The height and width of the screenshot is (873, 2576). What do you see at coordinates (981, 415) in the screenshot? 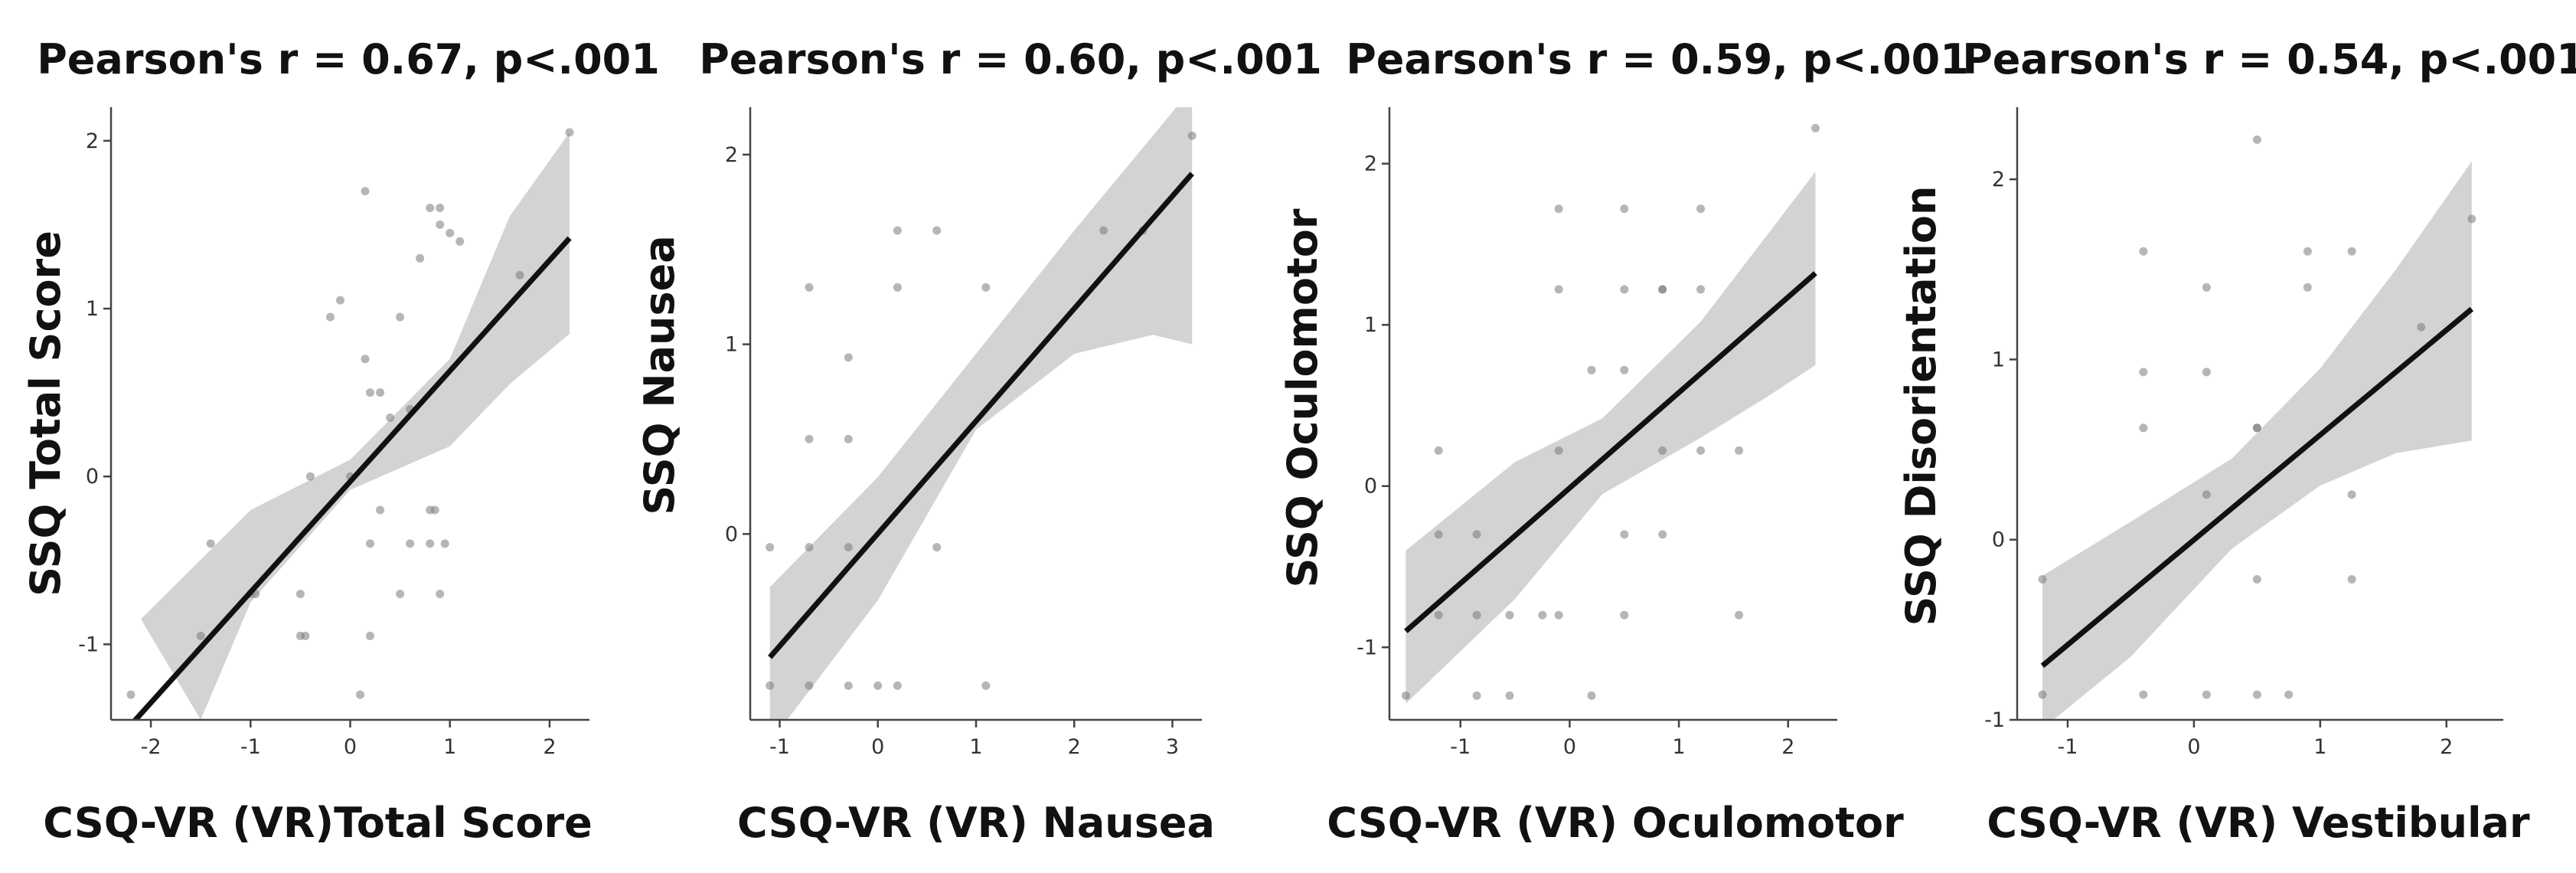
I see `nausea-fit-line` at bounding box center [981, 415].